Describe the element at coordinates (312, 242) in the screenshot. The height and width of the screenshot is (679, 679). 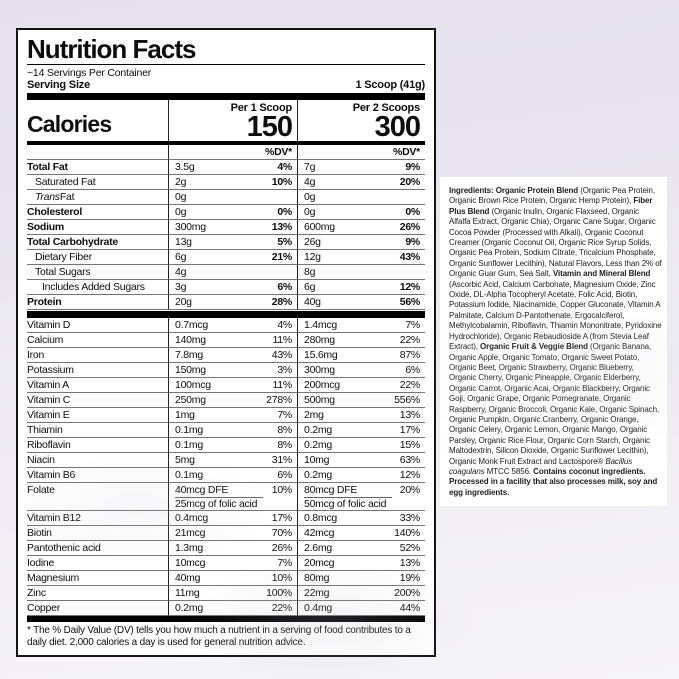
I see `per-2-scoops-amount: 26g` at that location.